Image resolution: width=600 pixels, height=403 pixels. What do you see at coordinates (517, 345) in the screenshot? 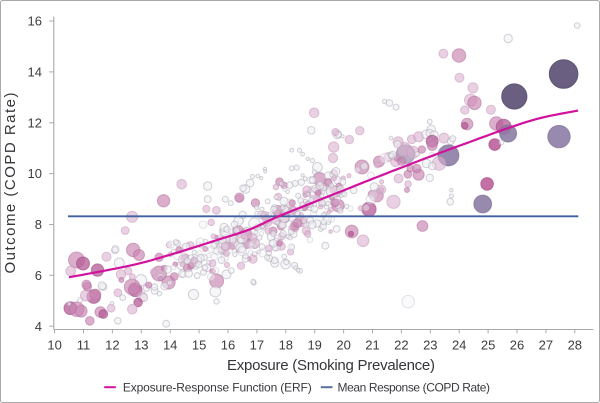
I see `svg-text: 26` at bounding box center [517, 345].